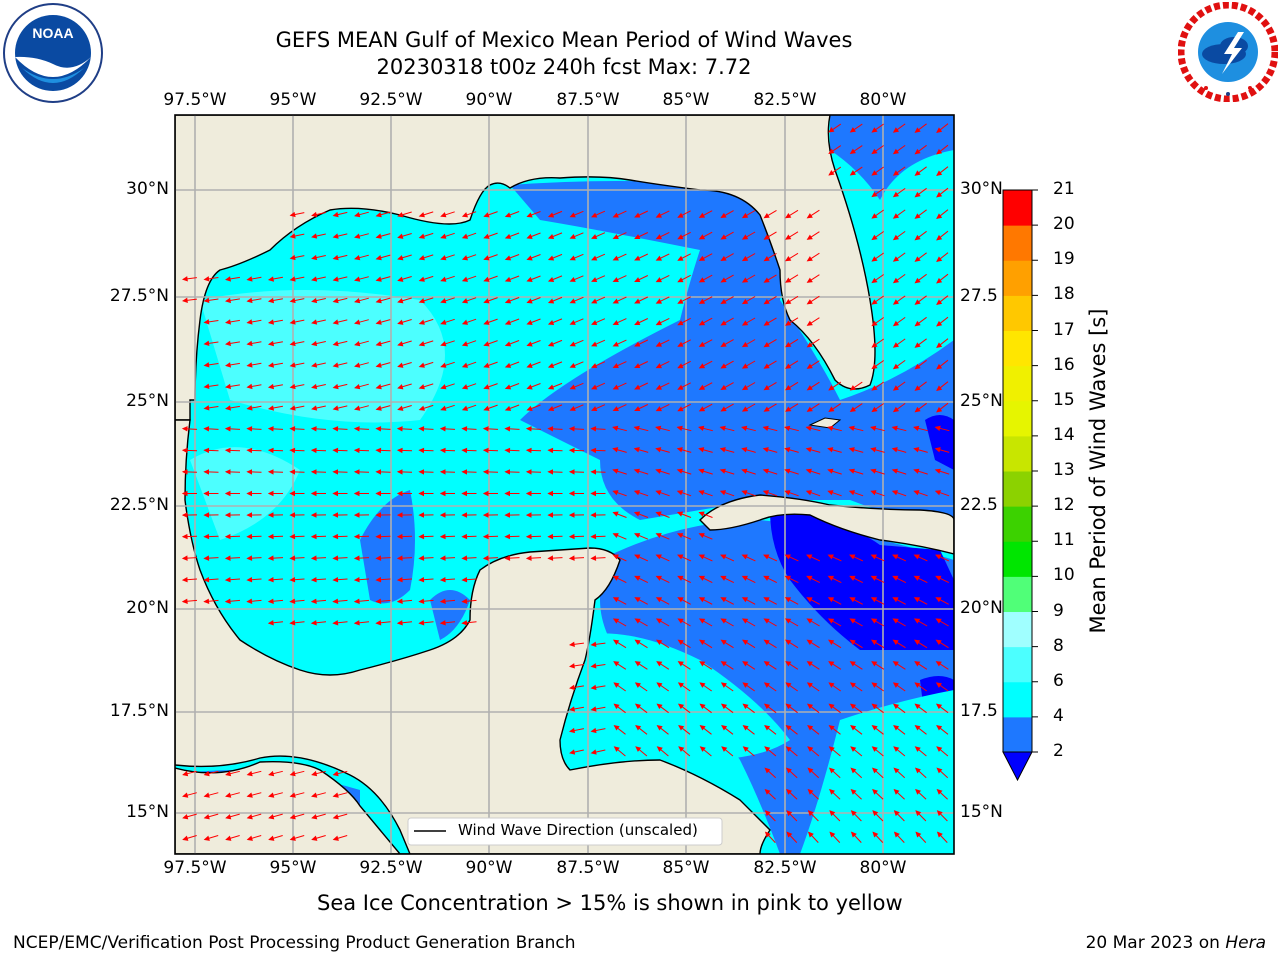  Describe the element at coordinates (391, 100) in the screenshot. I see `lon-tick-top: 92.5°W` at that location.